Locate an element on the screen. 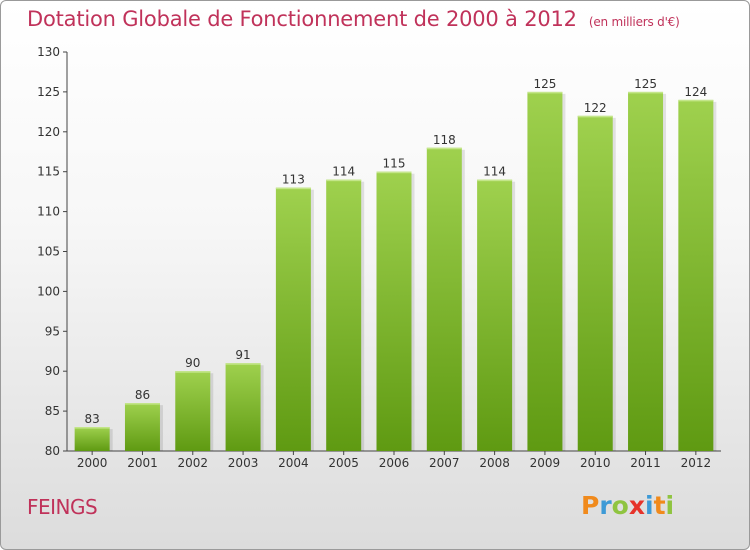 This screenshot has height=550, width=750. value-label-2003: 91 is located at coordinates (242, 355).